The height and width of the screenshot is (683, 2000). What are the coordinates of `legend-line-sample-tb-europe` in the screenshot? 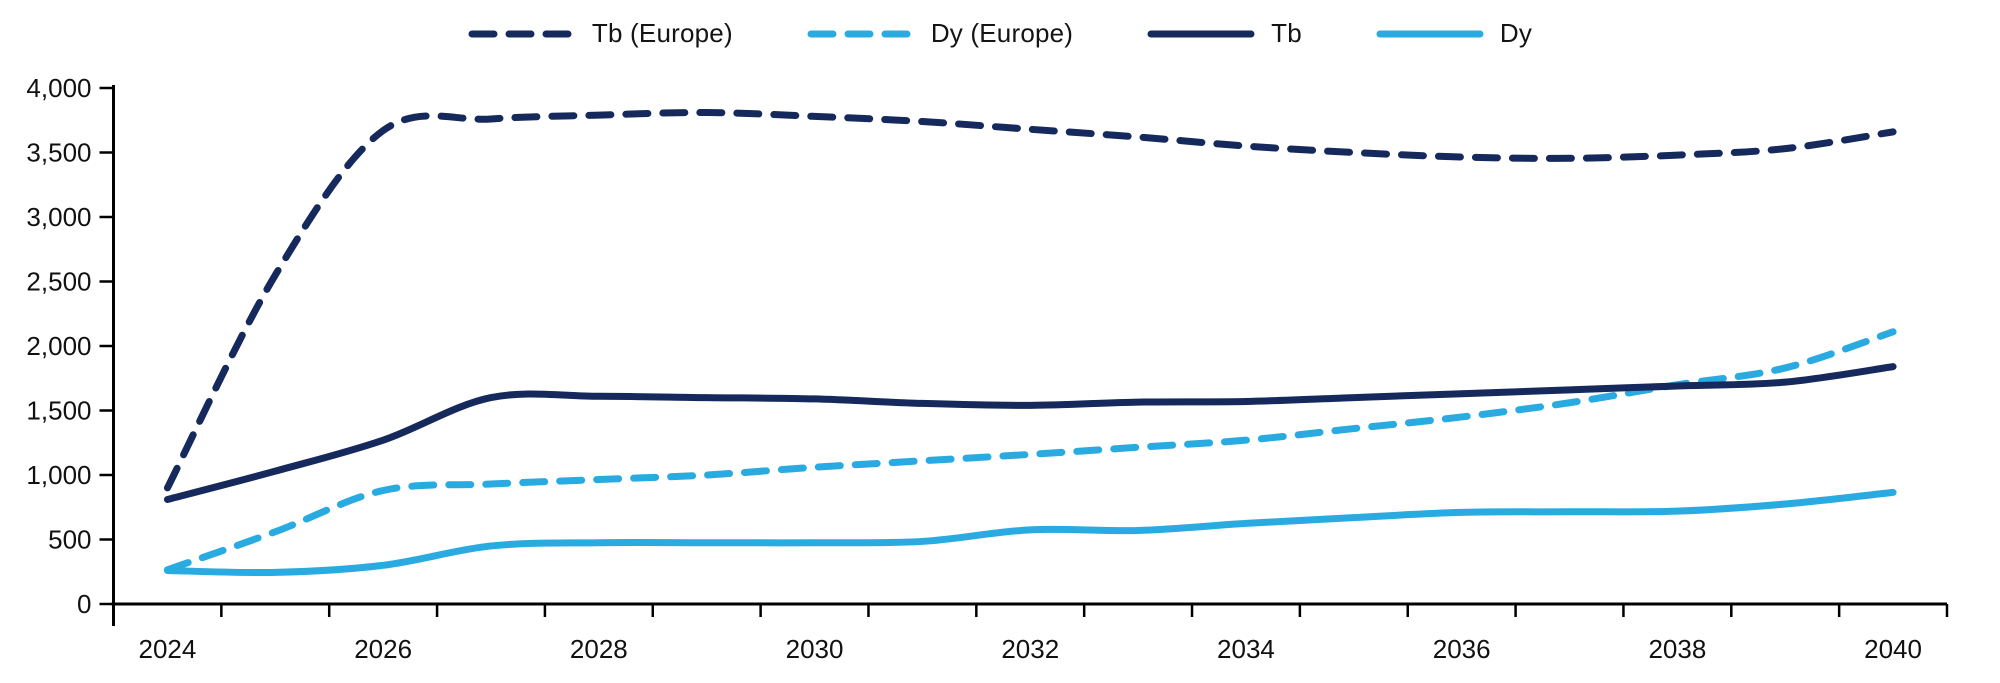 It's located at (522, 33).